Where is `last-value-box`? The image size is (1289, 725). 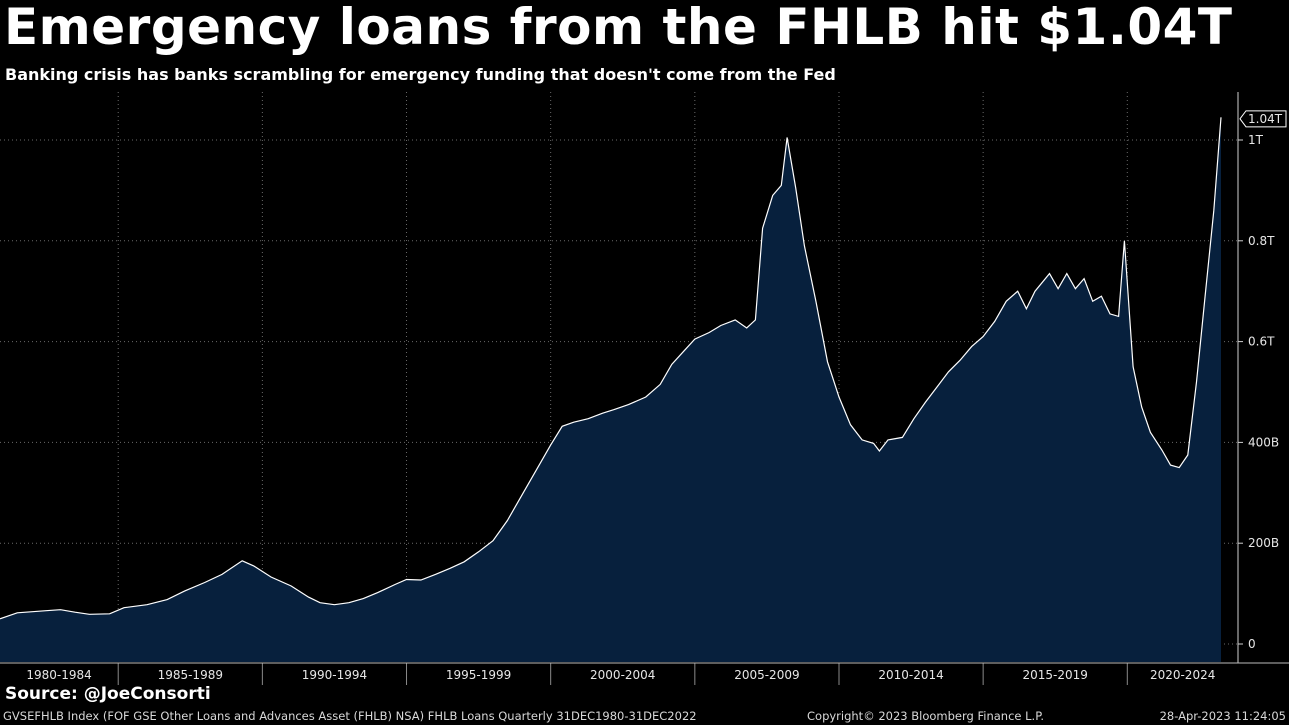 last-value-box is located at coordinates (1263, 119).